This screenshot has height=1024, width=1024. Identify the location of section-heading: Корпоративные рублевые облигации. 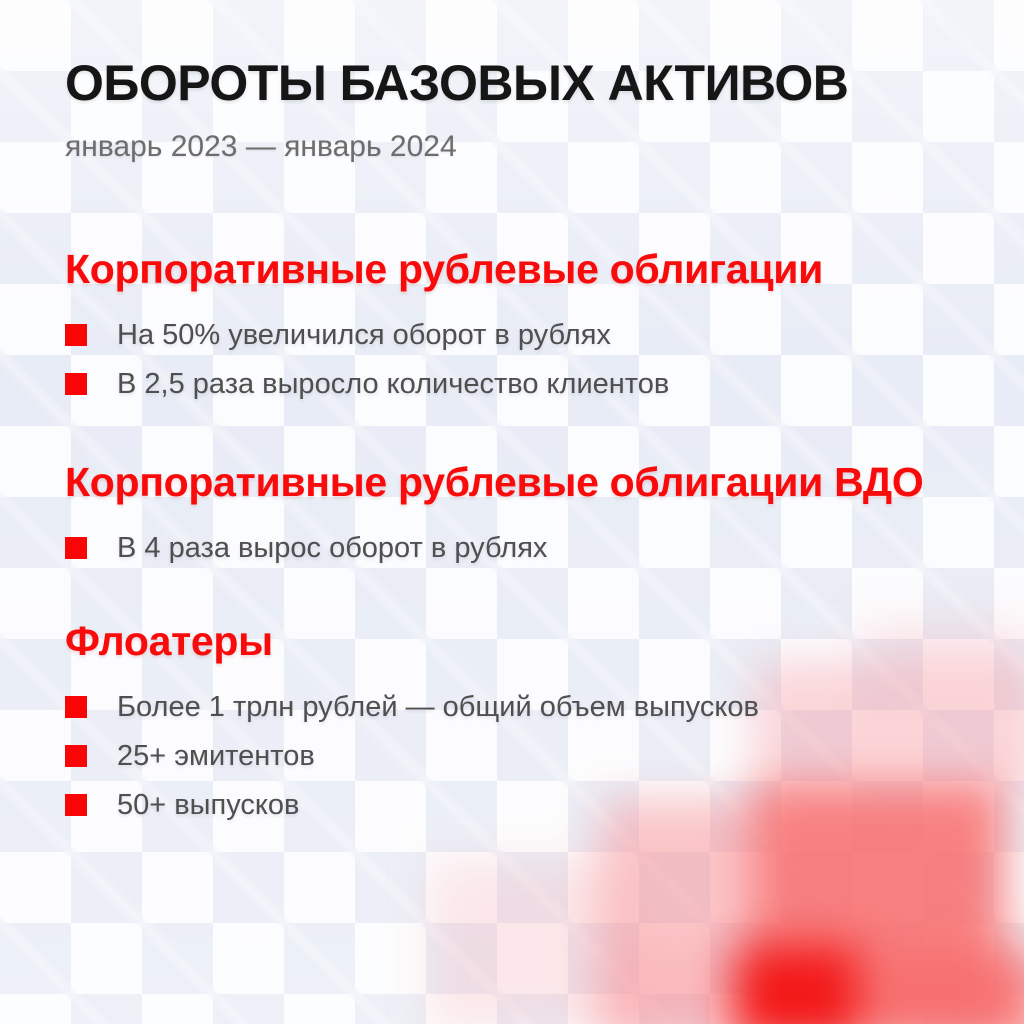
(444, 269).